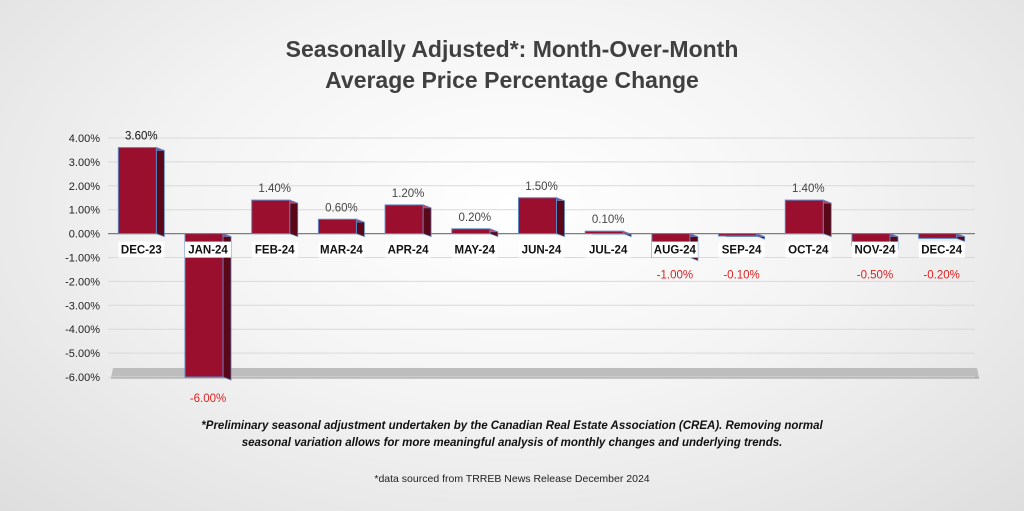 This screenshot has width=1024, height=511. I want to click on y-tick-label: -2.00%, so click(82, 282).